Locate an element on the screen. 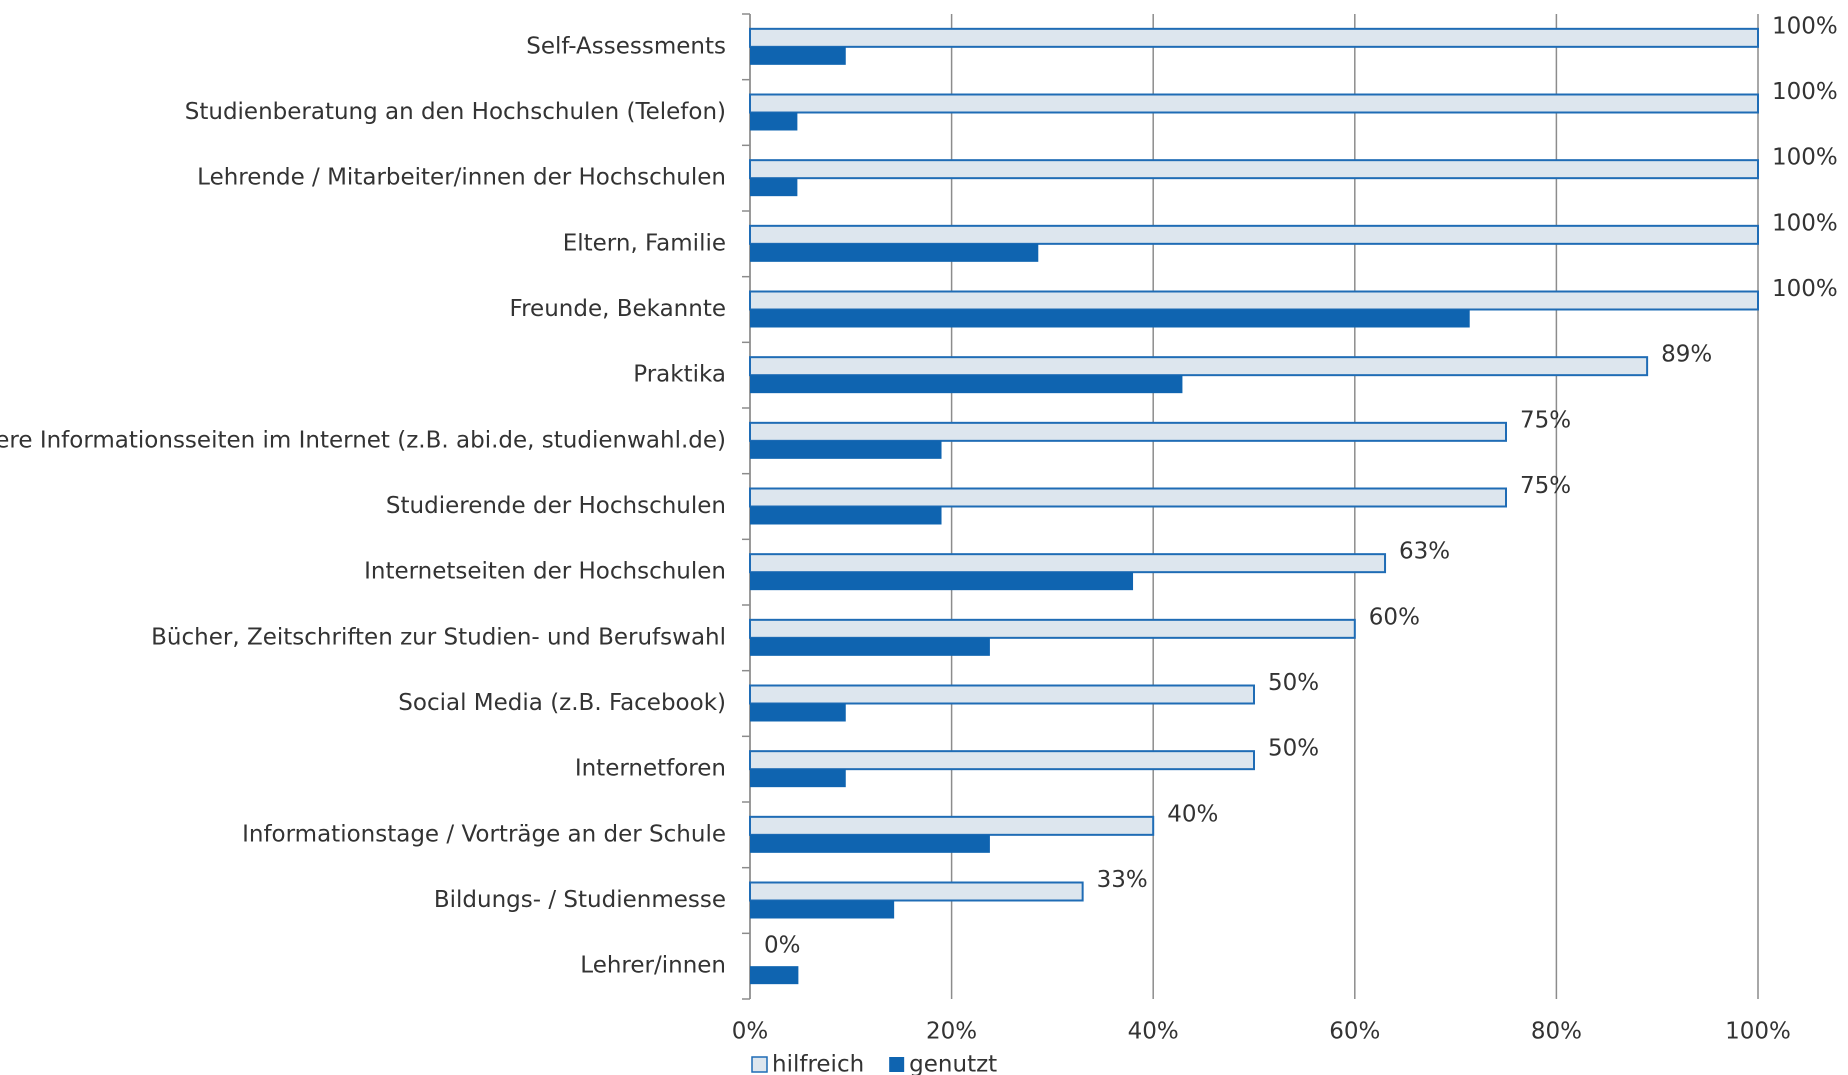  value-label: 60% is located at coordinates (1394, 617).